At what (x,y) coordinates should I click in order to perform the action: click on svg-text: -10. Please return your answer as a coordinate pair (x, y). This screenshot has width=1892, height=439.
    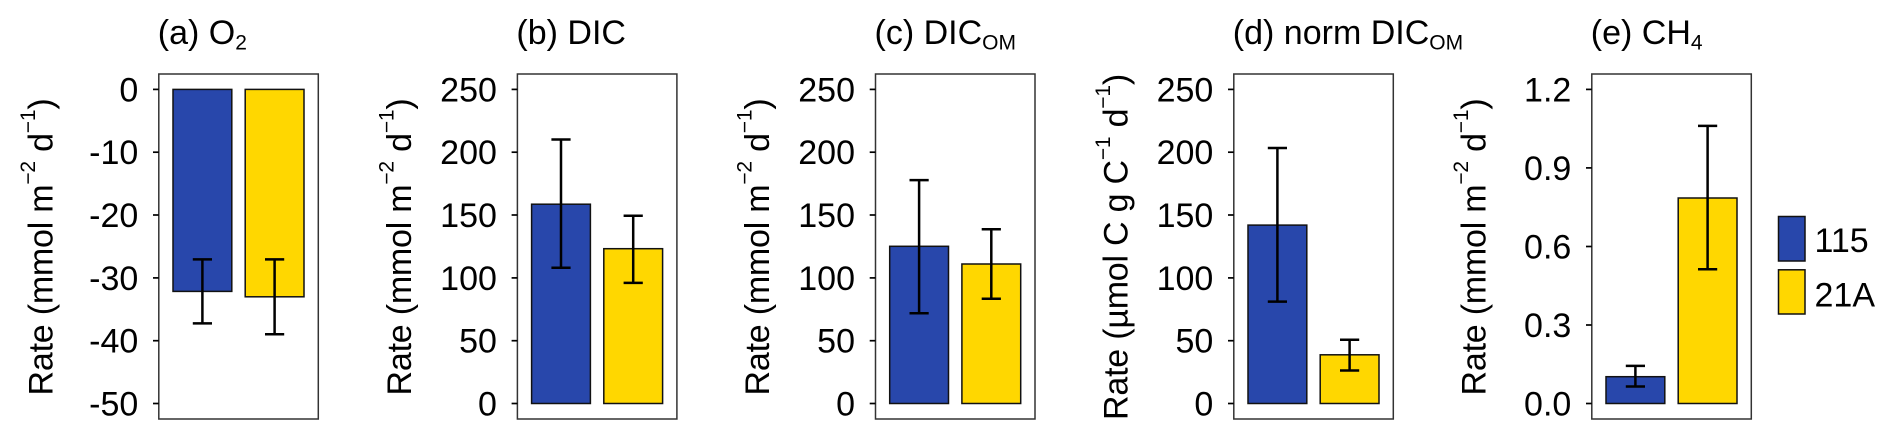
    Looking at the image, I should click on (113, 153).